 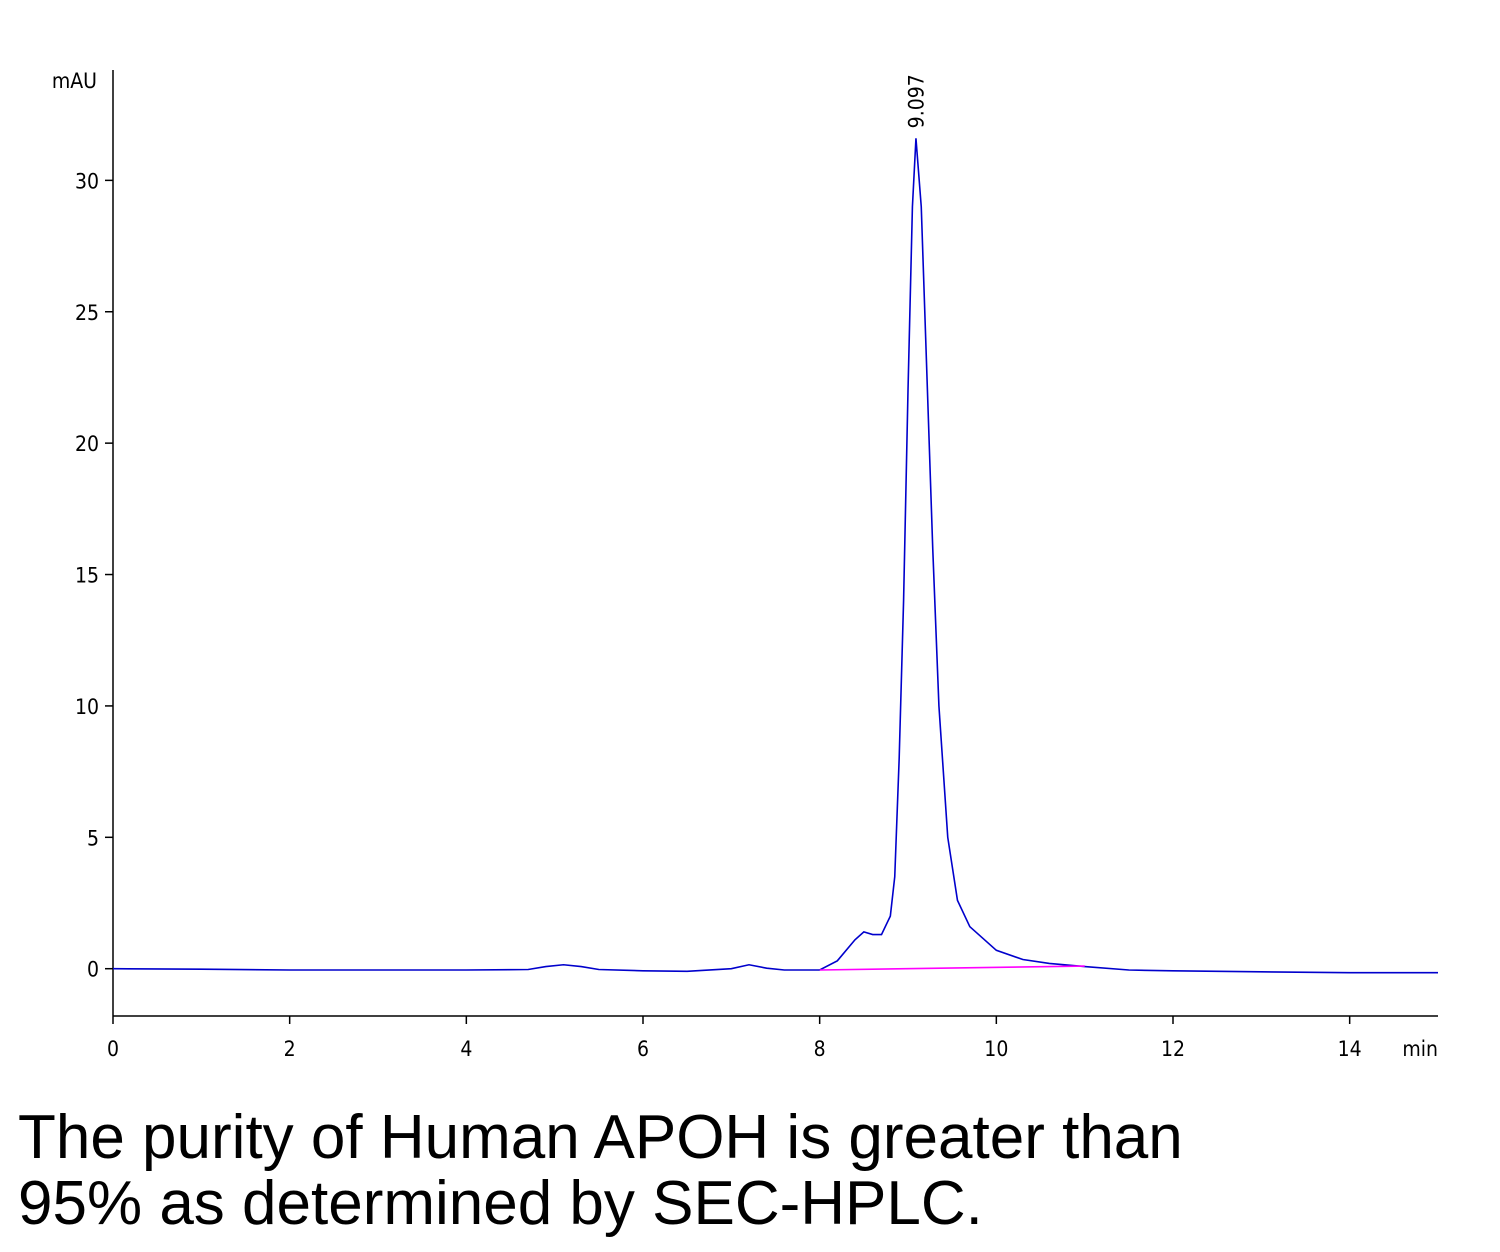 What do you see at coordinates (500, 1203) in the screenshot?
I see `caption-line: 95% as determined by SEC-HPLC.` at bounding box center [500, 1203].